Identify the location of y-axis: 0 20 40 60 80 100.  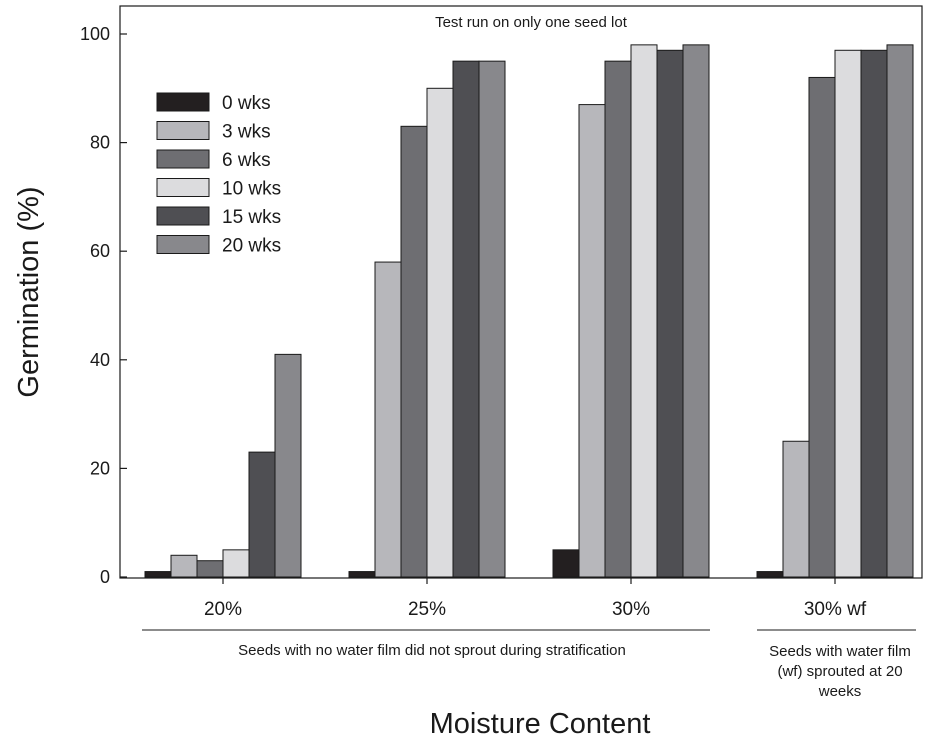
(103, 305).